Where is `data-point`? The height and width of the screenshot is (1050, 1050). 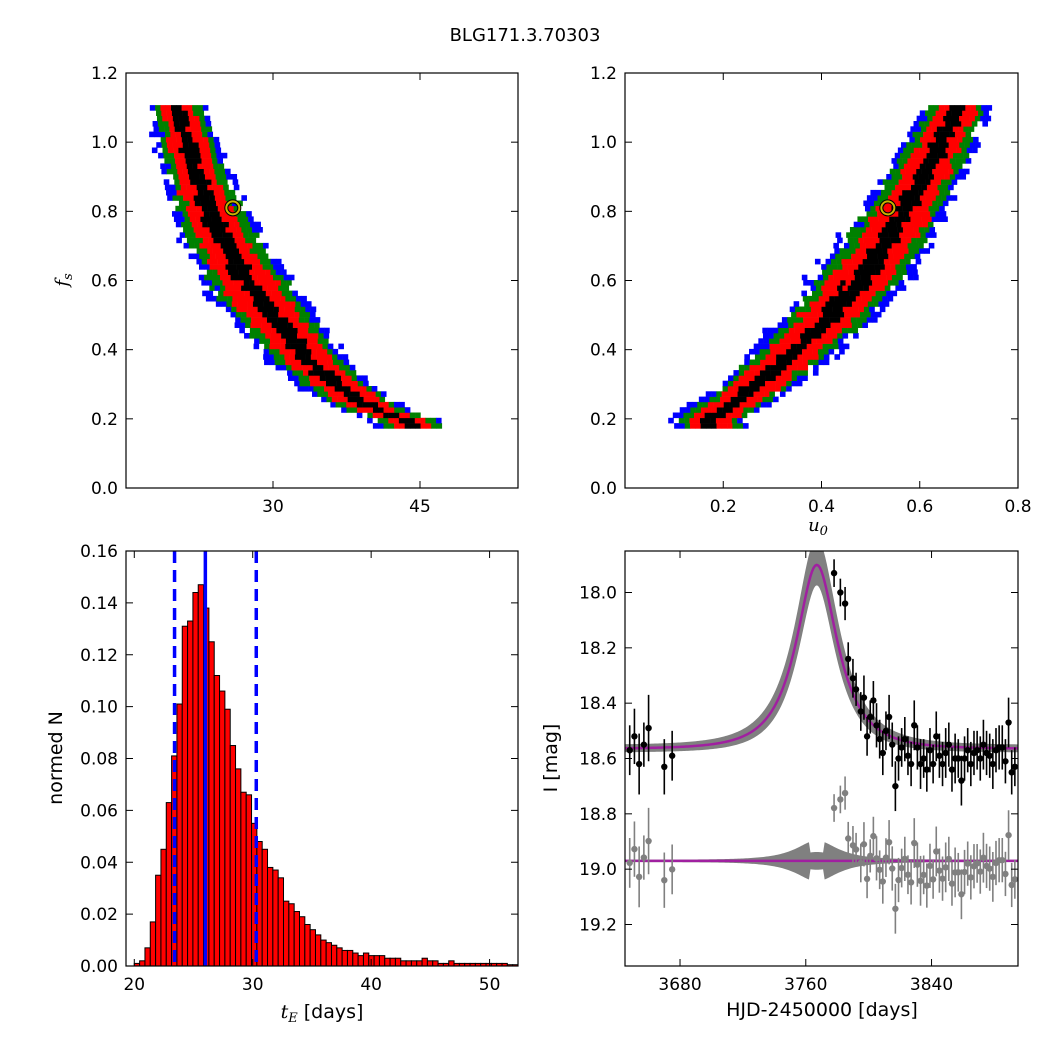
data-point is located at coordinates (876, 725).